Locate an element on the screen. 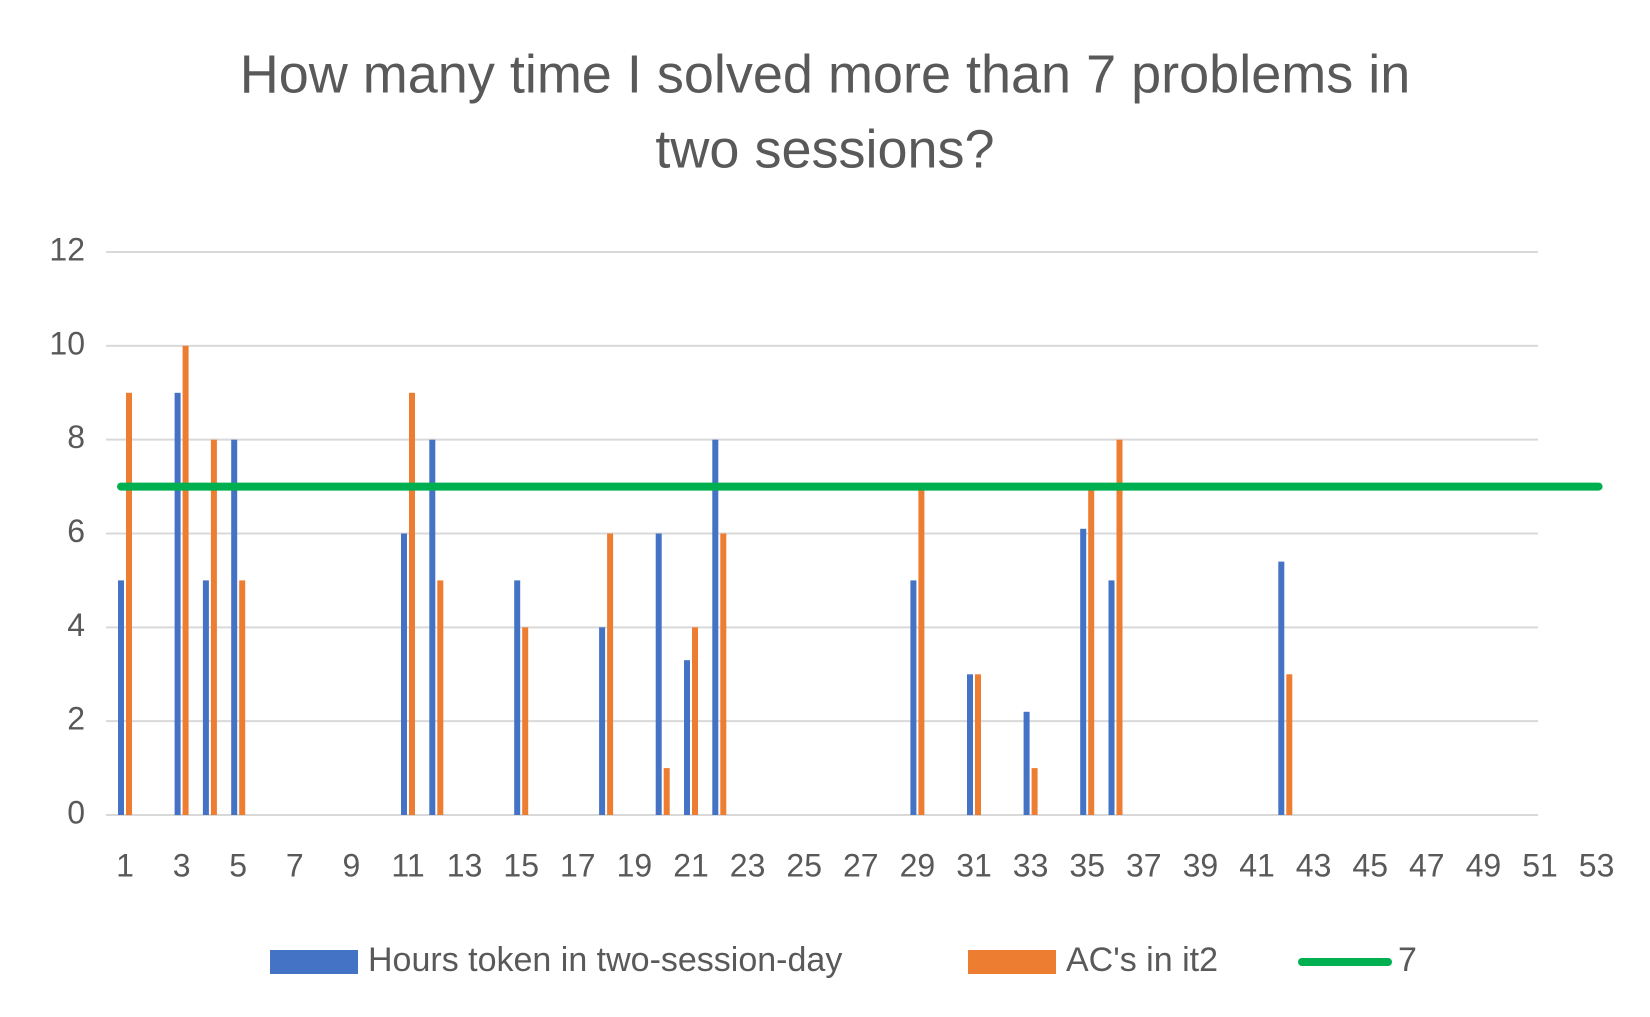  bar-acs-x20 is located at coordinates (666, 791).